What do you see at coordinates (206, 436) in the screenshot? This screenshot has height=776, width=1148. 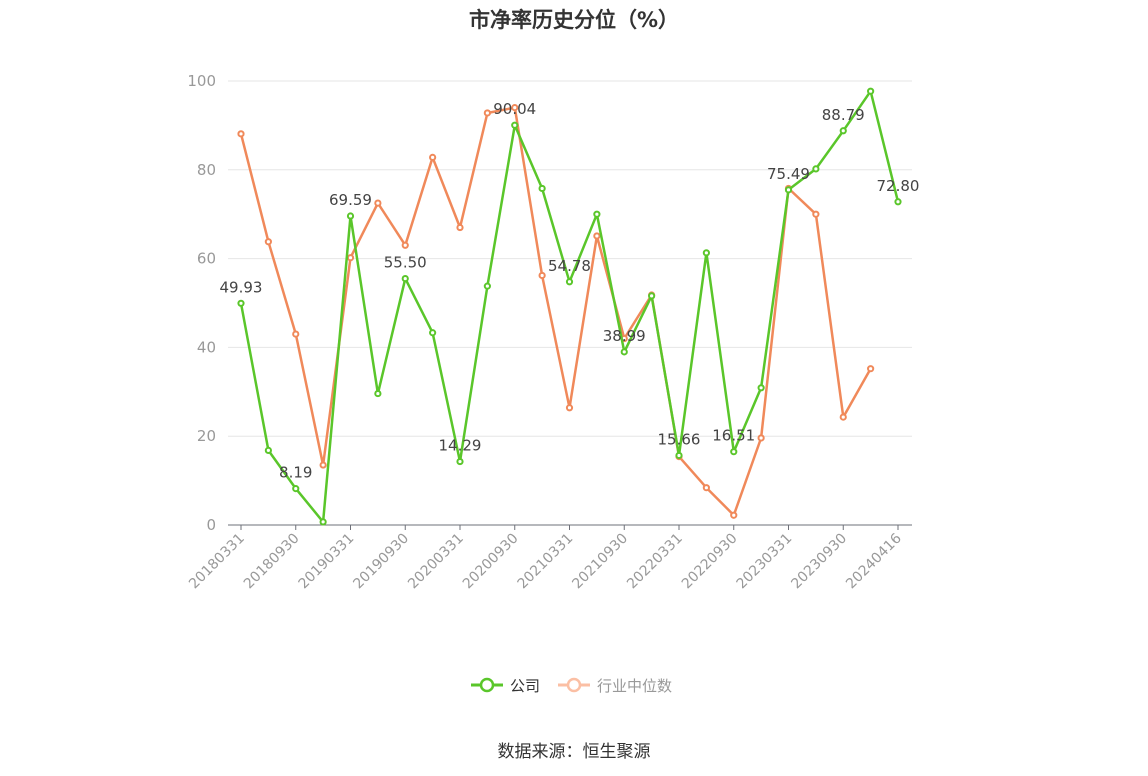 I see `y-tick-label: 20` at bounding box center [206, 436].